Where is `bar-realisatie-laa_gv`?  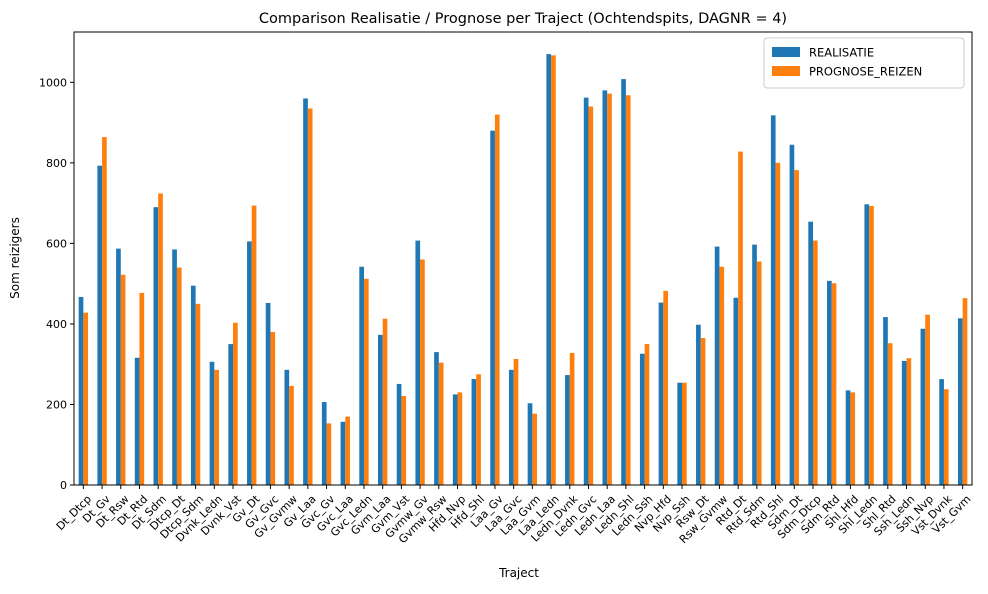 bar-realisatie-laa_gv is located at coordinates (492, 307).